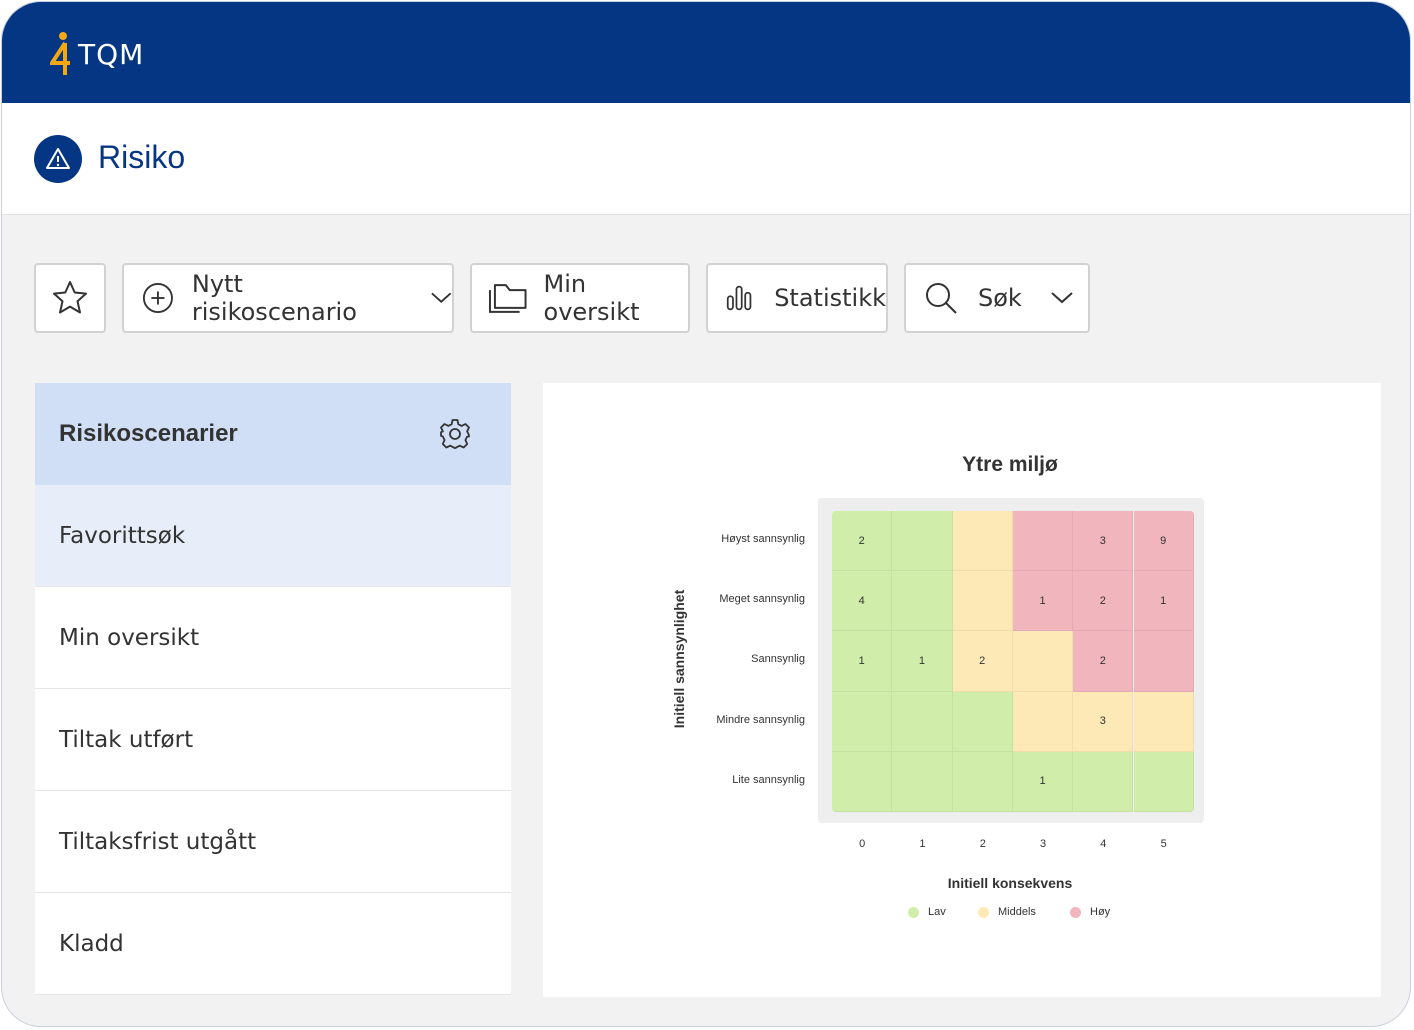 The height and width of the screenshot is (1030, 1414). Describe the element at coordinates (927, 912) in the screenshot. I see `legend-item: Lav` at that location.